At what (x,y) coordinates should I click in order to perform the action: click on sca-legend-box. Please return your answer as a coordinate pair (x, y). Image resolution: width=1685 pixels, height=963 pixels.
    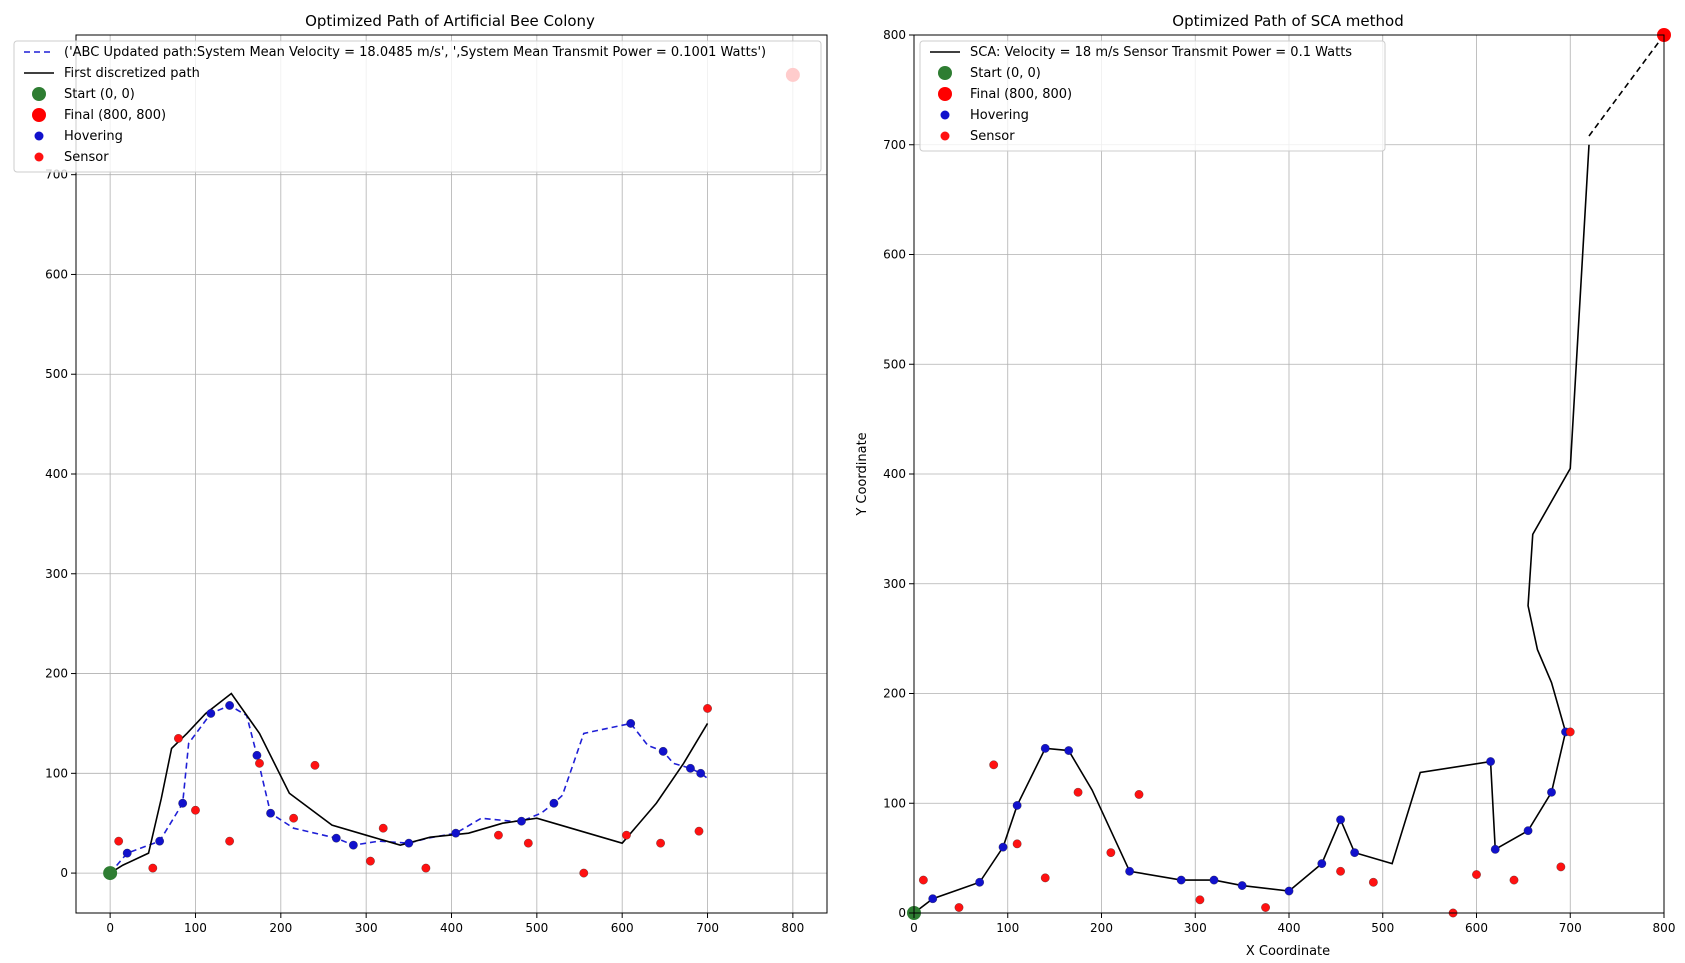
    Looking at the image, I should click on (1152, 96).